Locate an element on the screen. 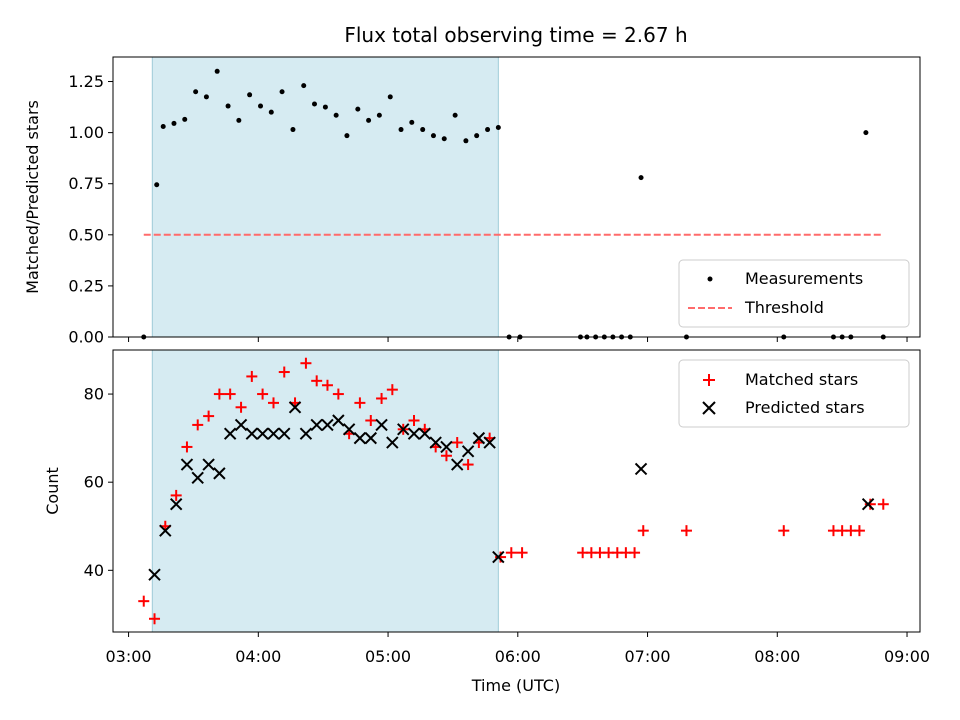 Image resolution: width=960 pixels, height=720 pixels. top-y-axis-label: Matched/Predicted stars is located at coordinates (32, 197).